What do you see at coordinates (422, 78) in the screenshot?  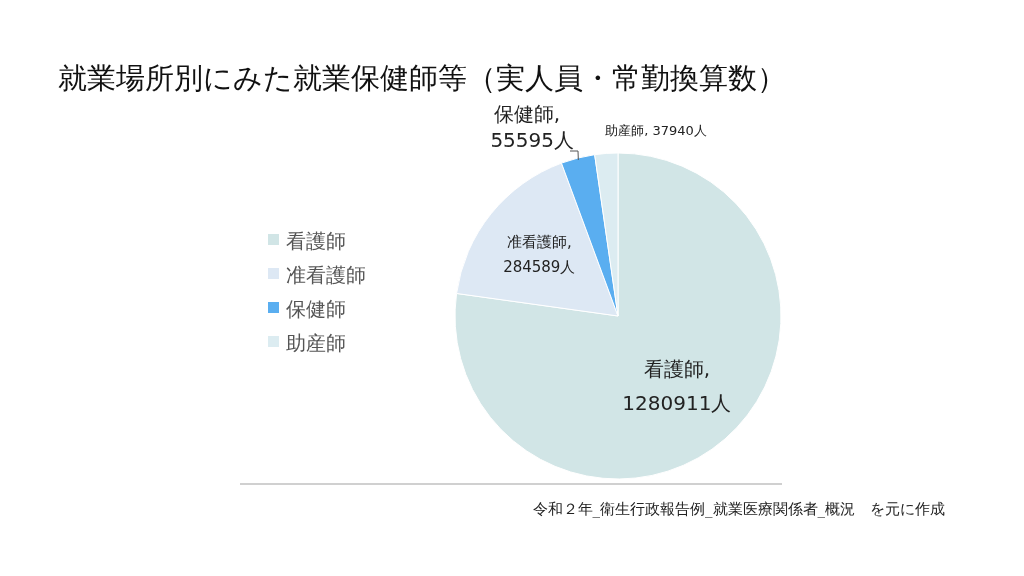 I see `chart-title: 就業場所別にみた就業保健師等（実人員・常勤換算数）` at bounding box center [422, 78].